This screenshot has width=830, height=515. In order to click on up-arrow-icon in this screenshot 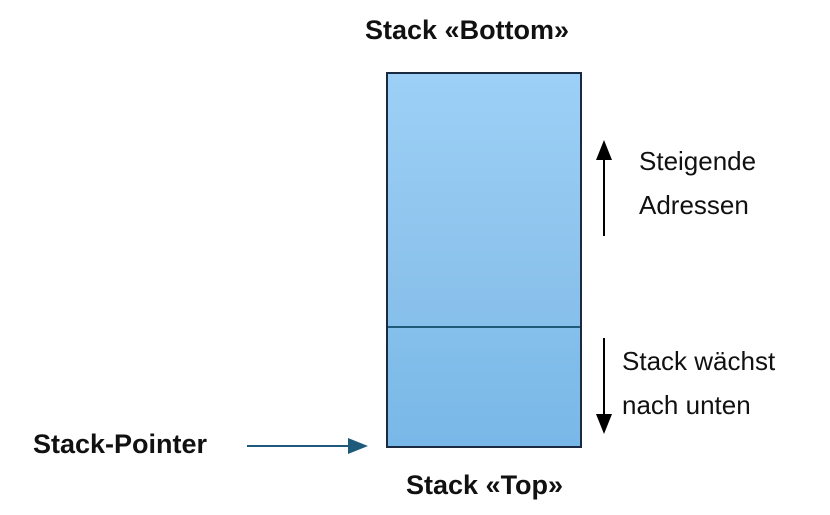, I will do `click(604, 188)`.